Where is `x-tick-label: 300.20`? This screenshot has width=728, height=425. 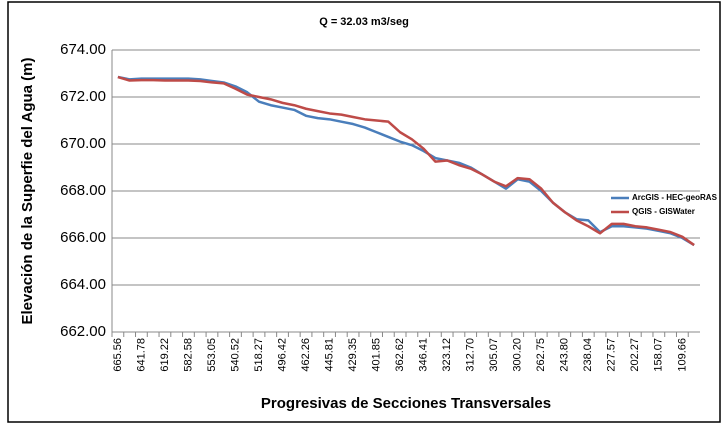 x-tick-label: 300.20 is located at coordinates (518, 355).